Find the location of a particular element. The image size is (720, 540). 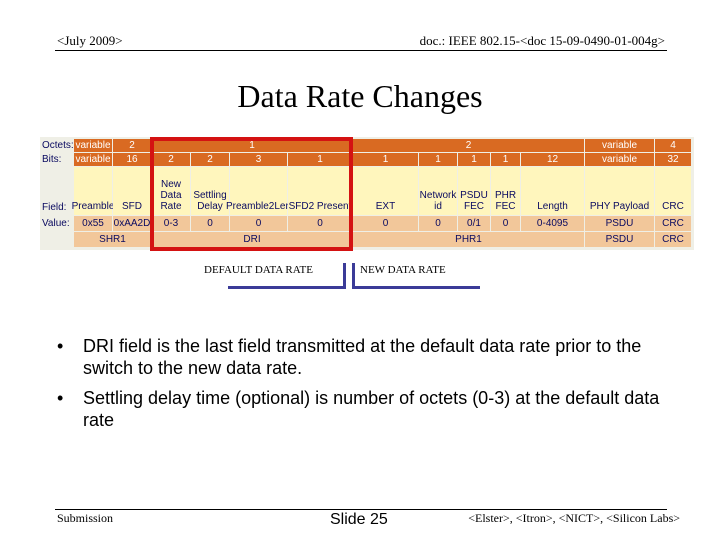

row-label-value: Value: is located at coordinates (56, 223).